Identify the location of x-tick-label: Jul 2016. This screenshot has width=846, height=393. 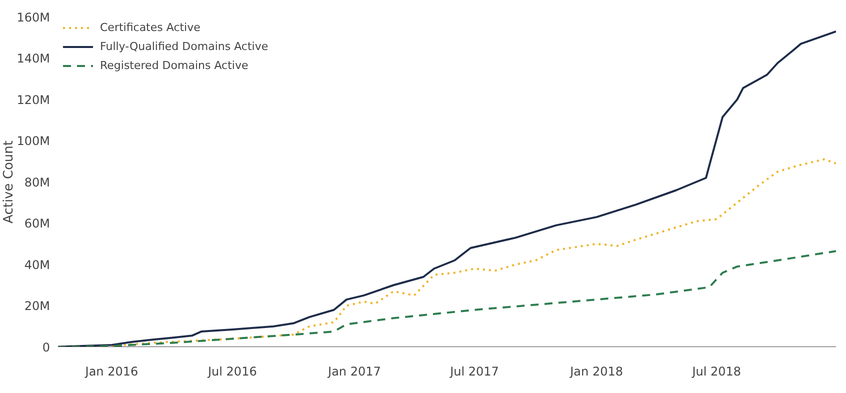
(232, 371).